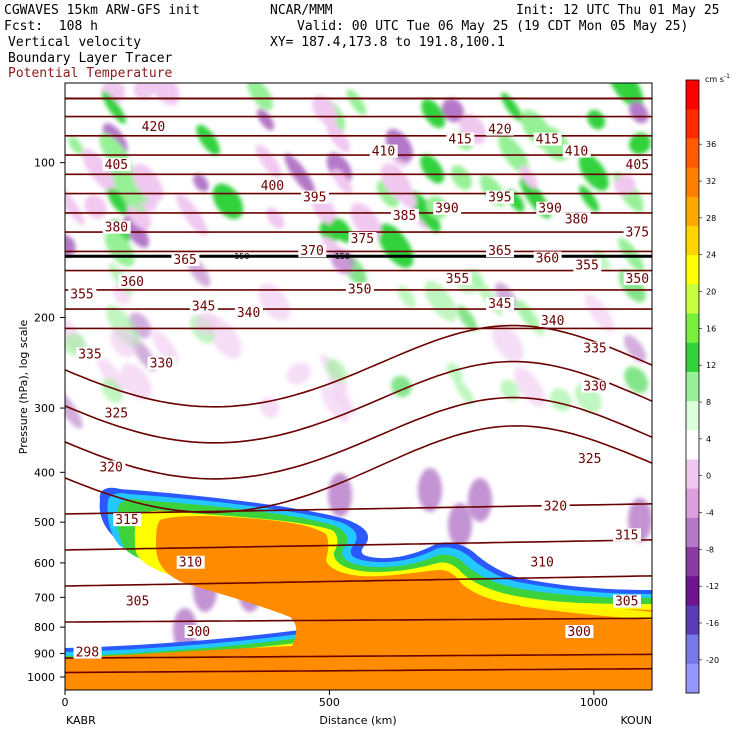 The height and width of the screenshot is (740, 740). I want to click on y-tick-label: 100, so click(44, 163).